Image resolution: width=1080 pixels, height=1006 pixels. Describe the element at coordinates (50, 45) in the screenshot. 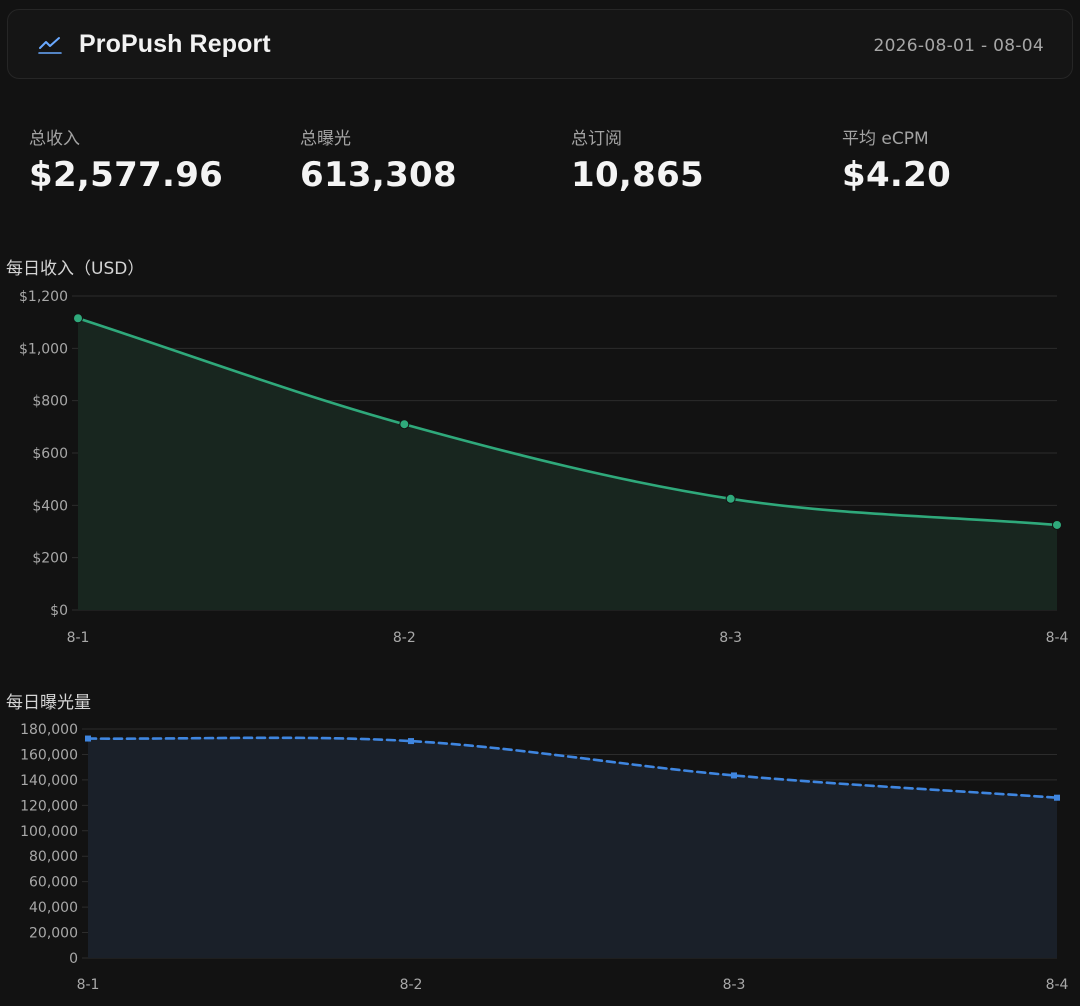

I see `line-chart-icon` at that location.